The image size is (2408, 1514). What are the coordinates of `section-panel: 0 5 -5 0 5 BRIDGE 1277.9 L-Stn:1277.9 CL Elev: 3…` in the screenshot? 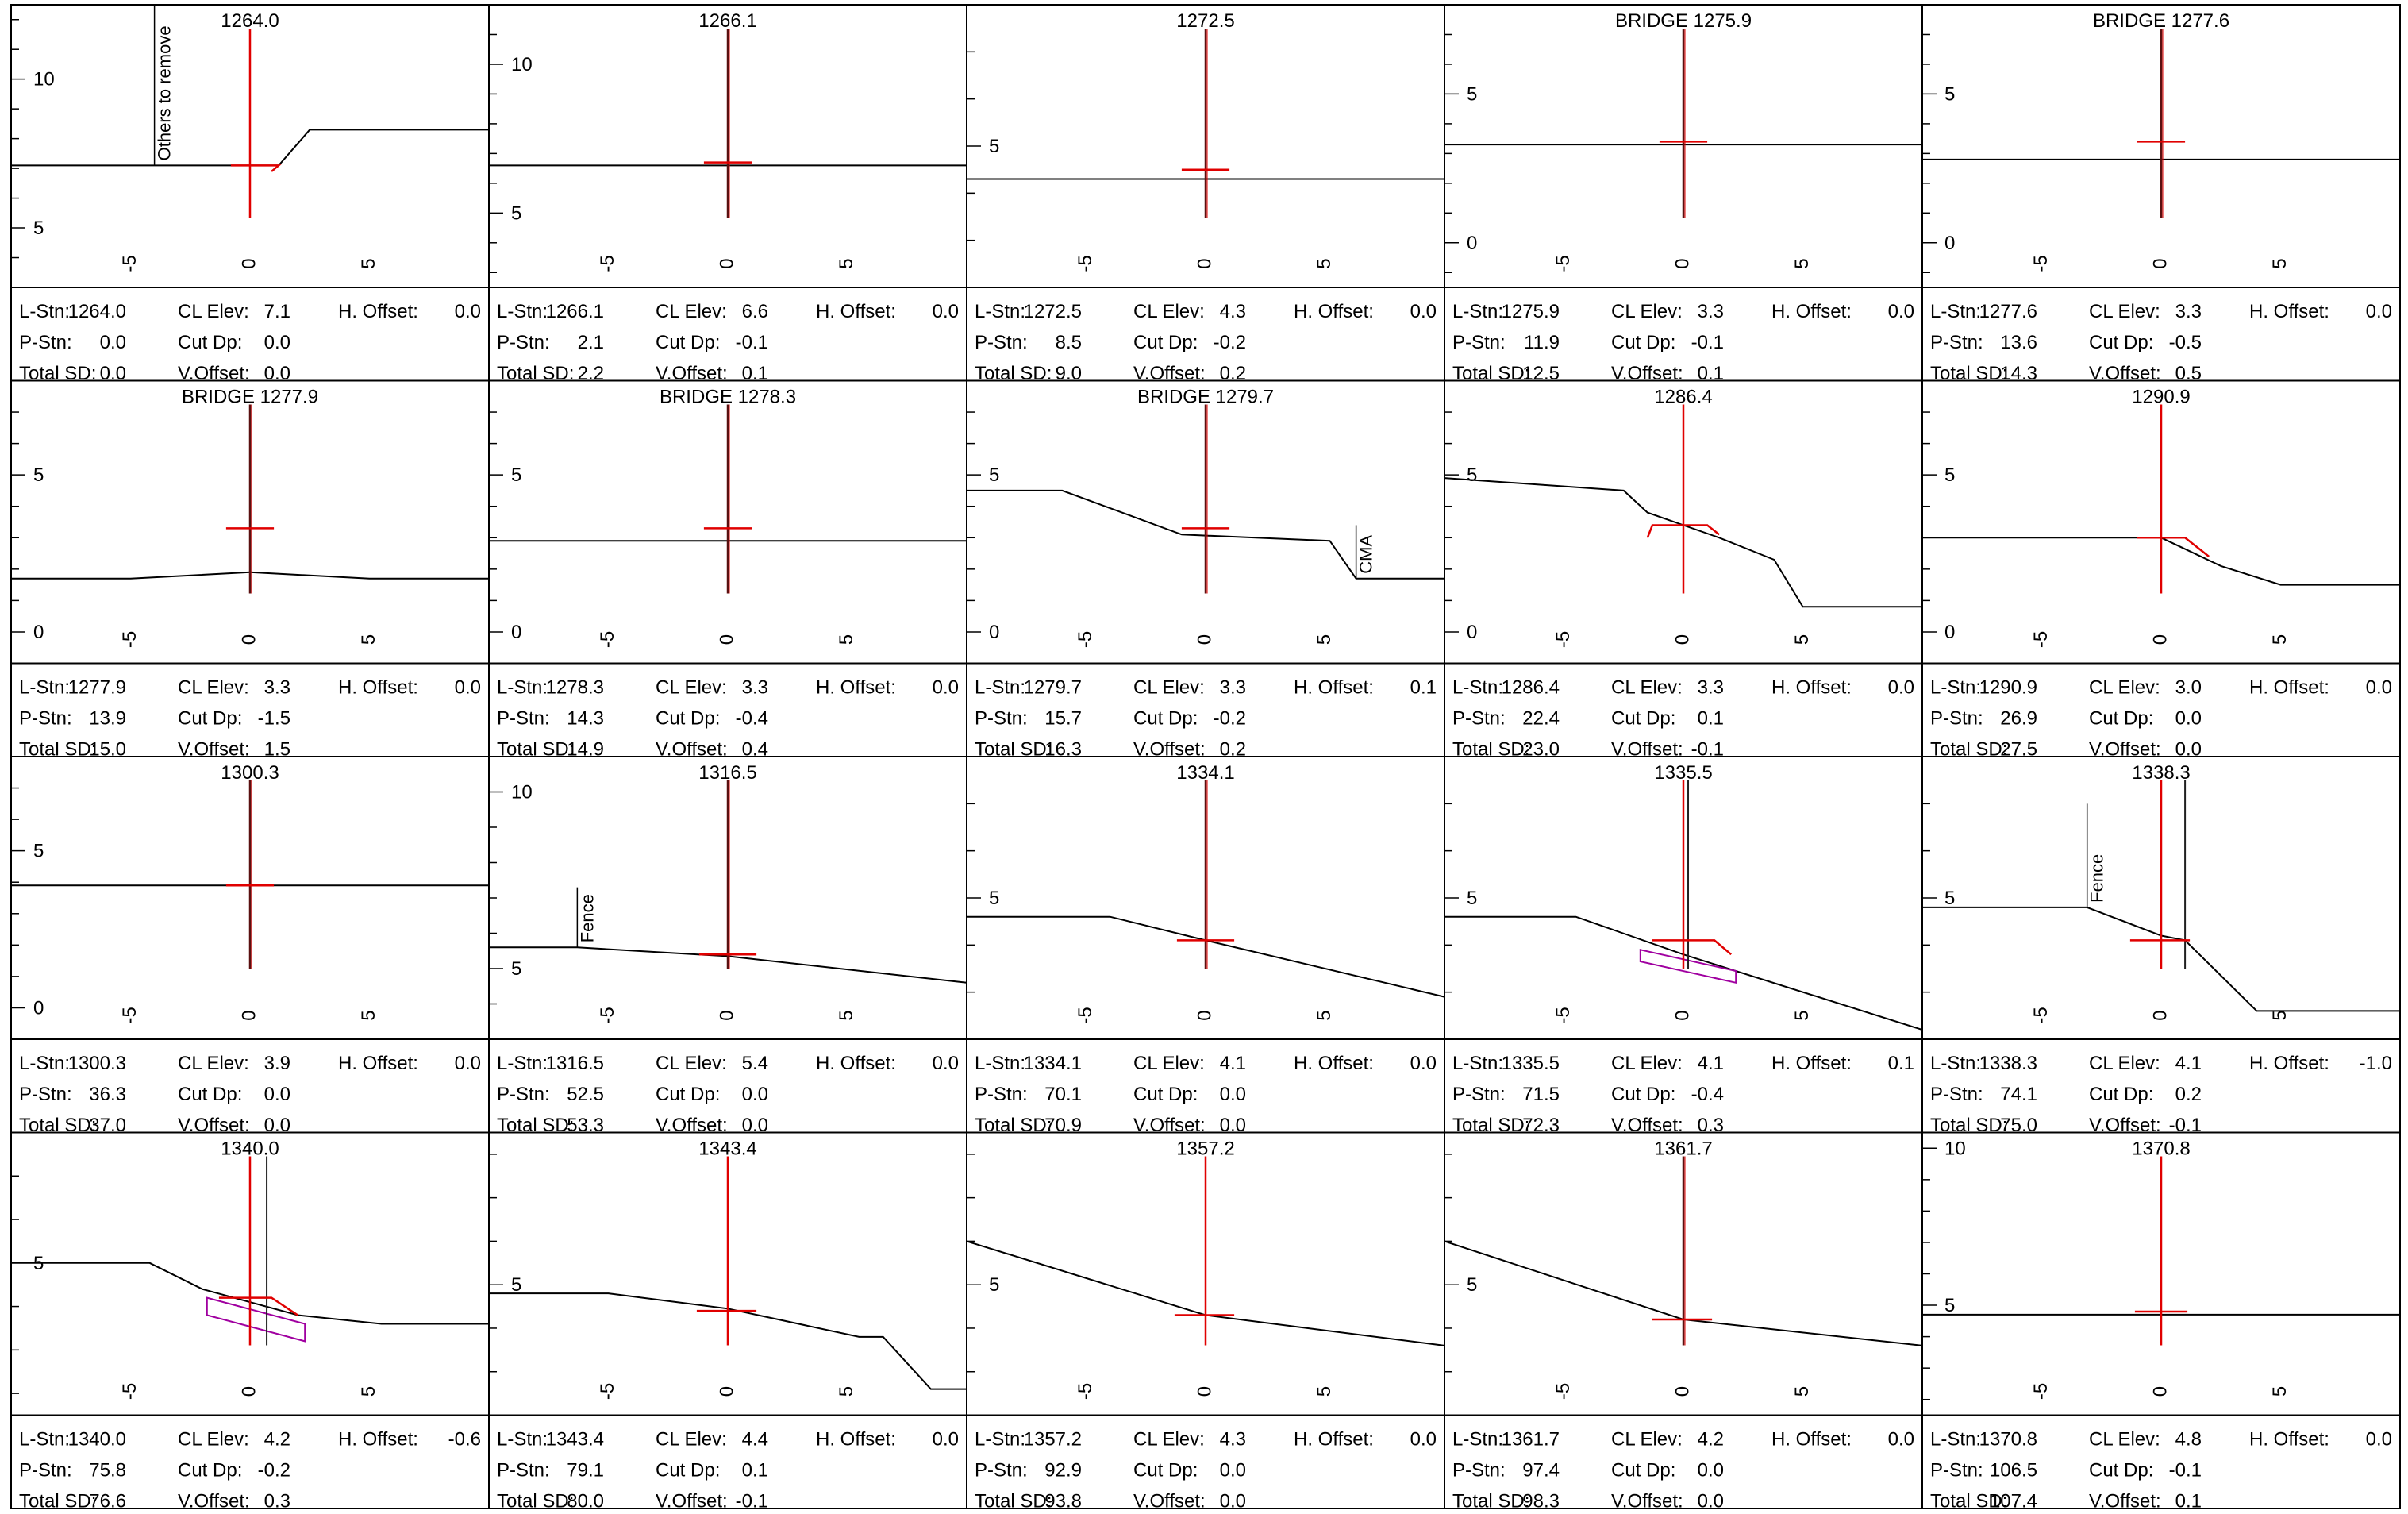 It's located at (250, 570).